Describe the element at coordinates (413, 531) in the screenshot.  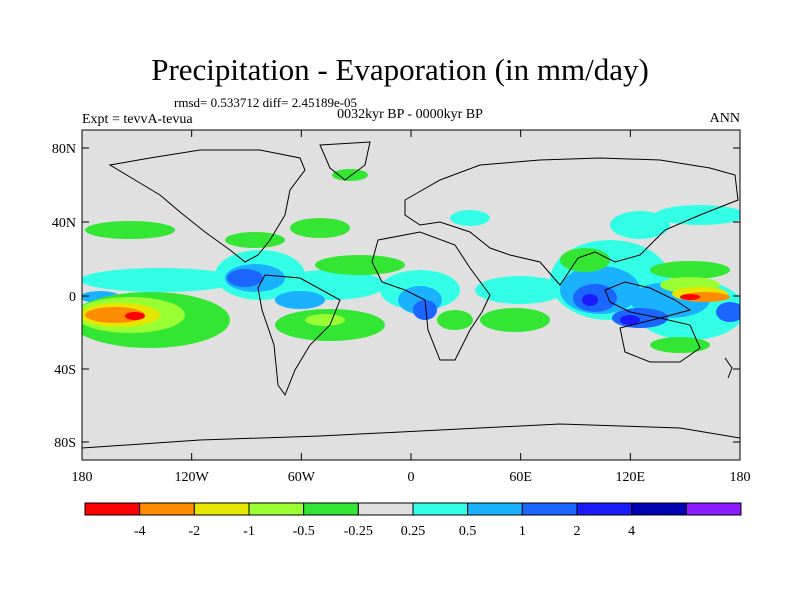
I see `colorbar-label: 0.25` at that location.